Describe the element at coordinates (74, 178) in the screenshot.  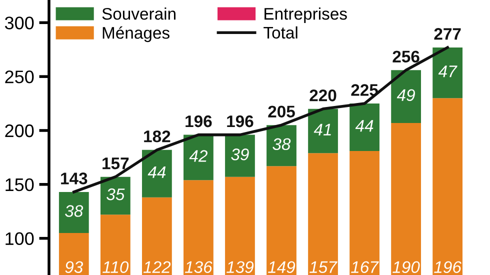
I see `data-label: 143` at that location.